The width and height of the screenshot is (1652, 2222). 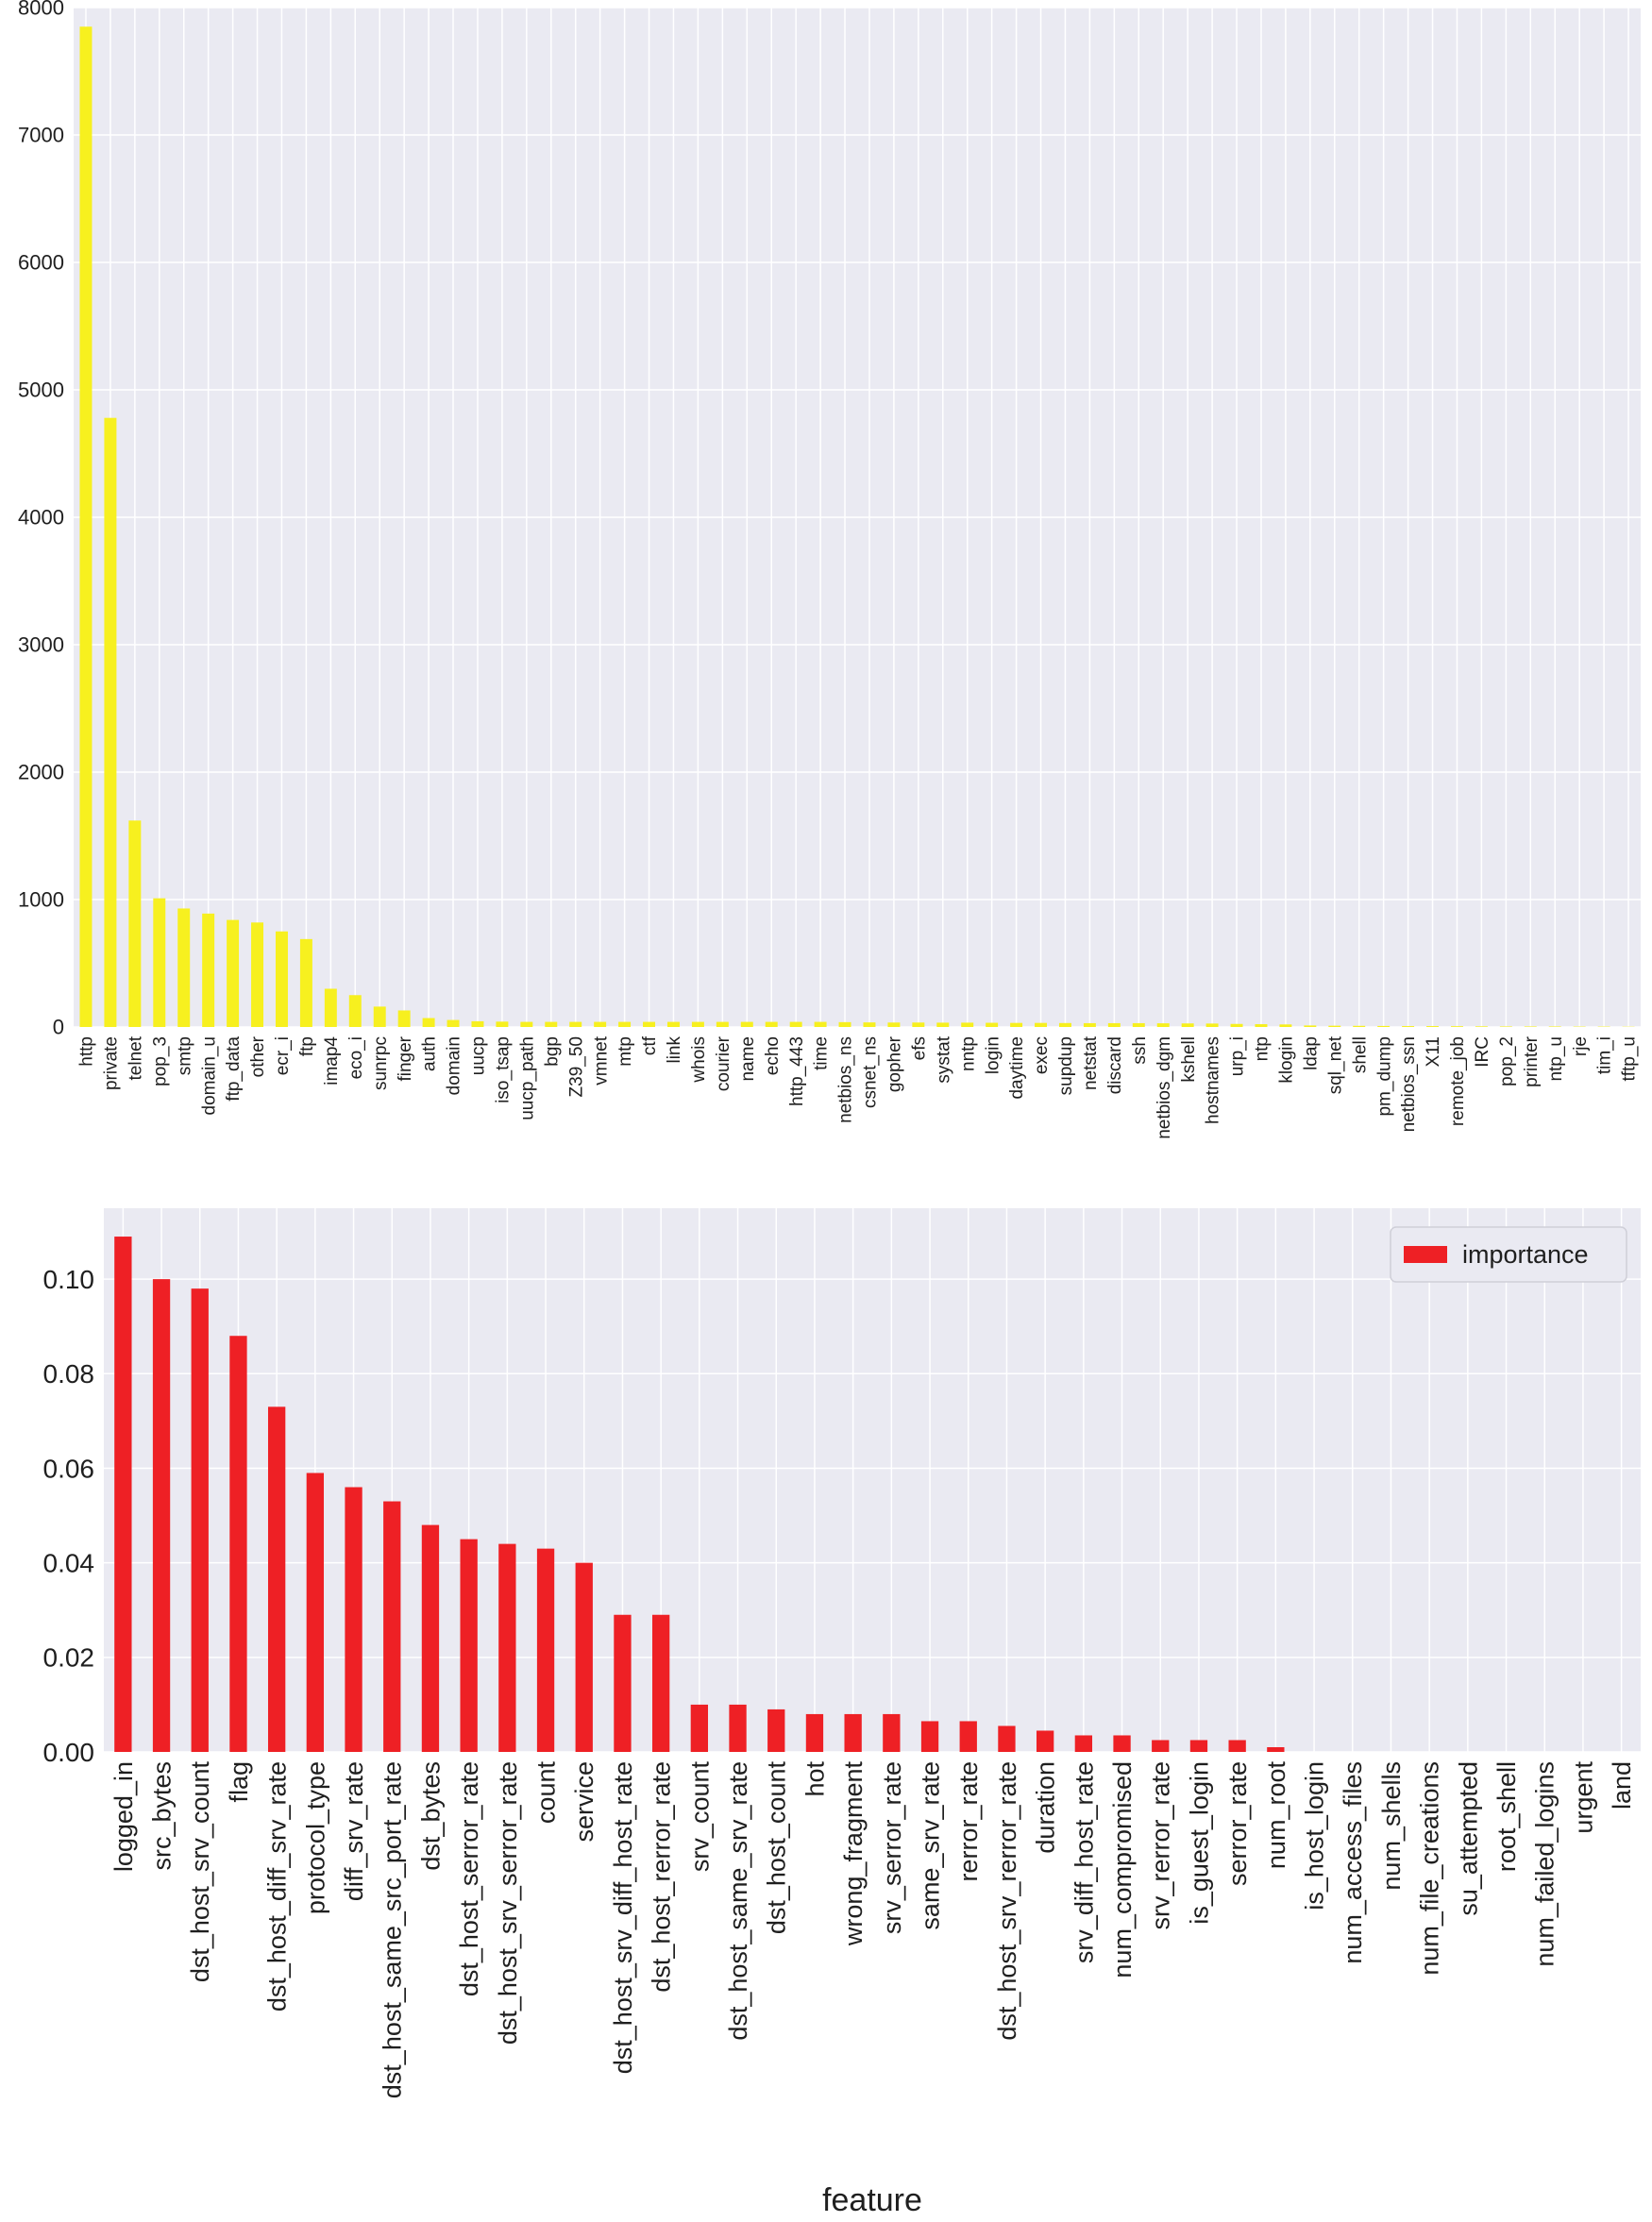 What do you see at coordinates (1430, 1868) in the screenshot?
I see `x-tick-label: num_file_creations` at bounding box center [1430, 1868].